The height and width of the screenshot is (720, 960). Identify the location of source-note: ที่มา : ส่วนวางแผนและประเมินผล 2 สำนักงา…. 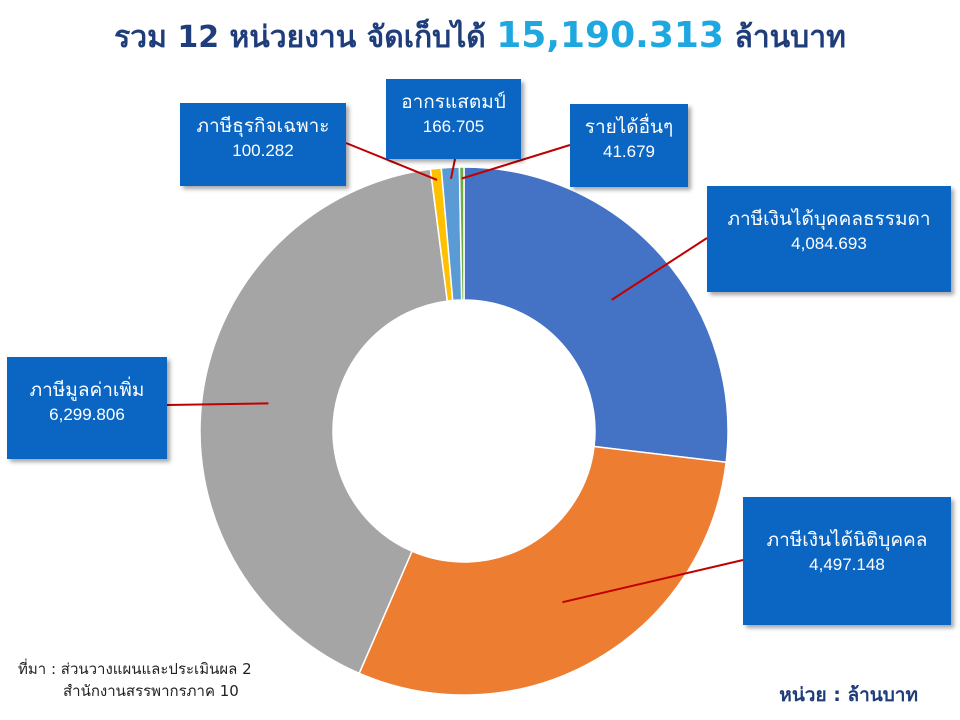
(135, 680).